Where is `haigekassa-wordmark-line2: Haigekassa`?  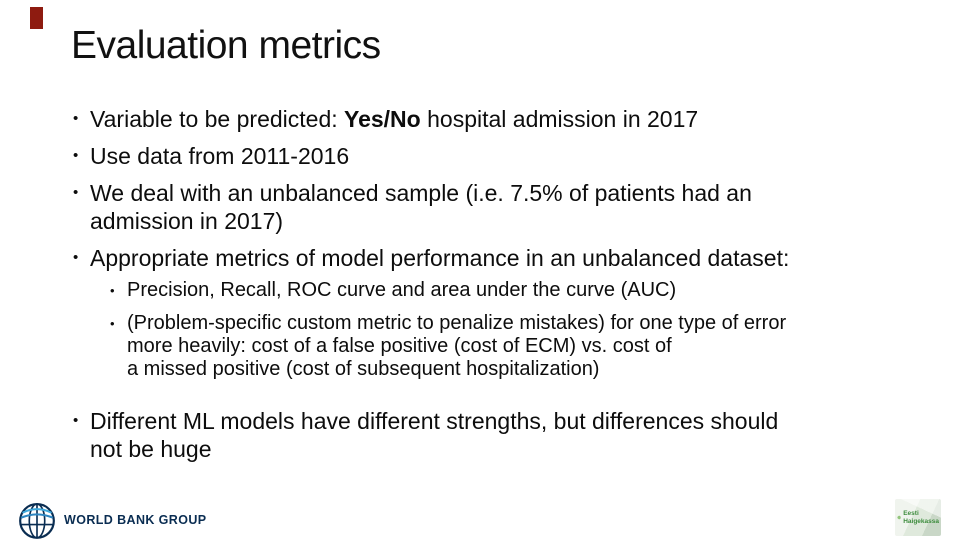 haigekassa-wordmark-line2: Haigekassa is located at coordinates (921, 521).